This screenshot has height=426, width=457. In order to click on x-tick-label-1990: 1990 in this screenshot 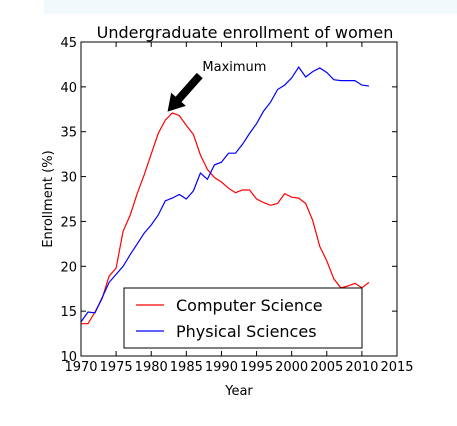, I will do `click(221, 367)`.